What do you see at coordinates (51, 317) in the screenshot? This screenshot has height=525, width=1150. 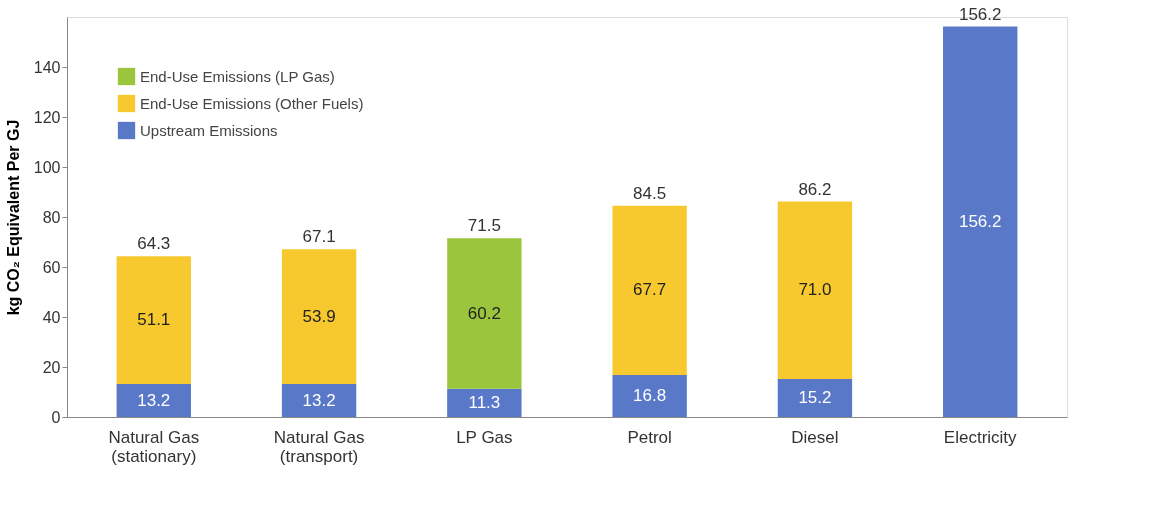 I see `y-tick-label: 40` at bounding box center [51, 317].